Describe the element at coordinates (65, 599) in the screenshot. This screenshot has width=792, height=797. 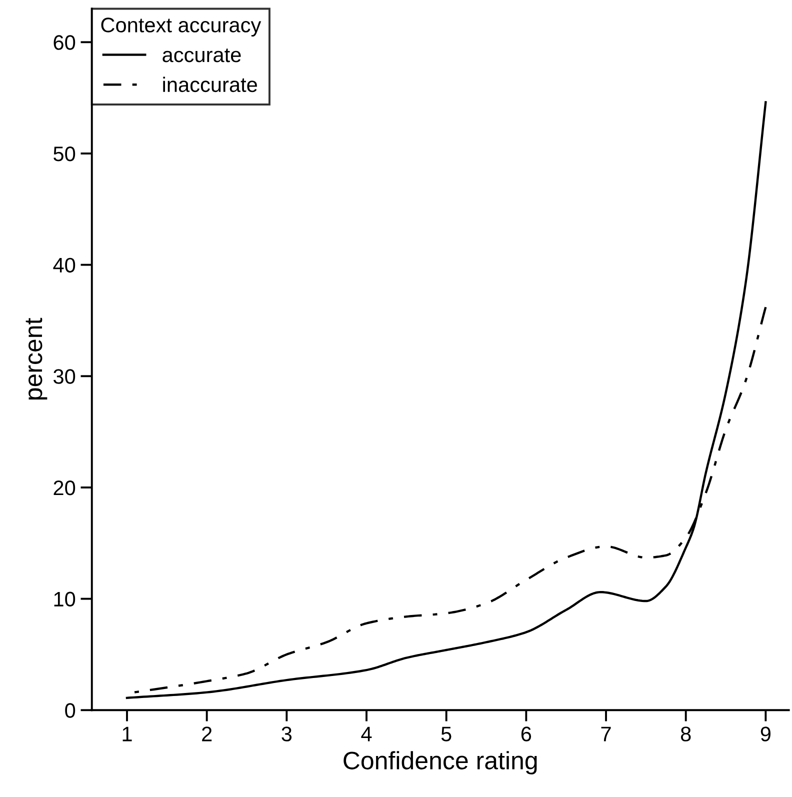
I see `y-tick-label: 10` at that location.